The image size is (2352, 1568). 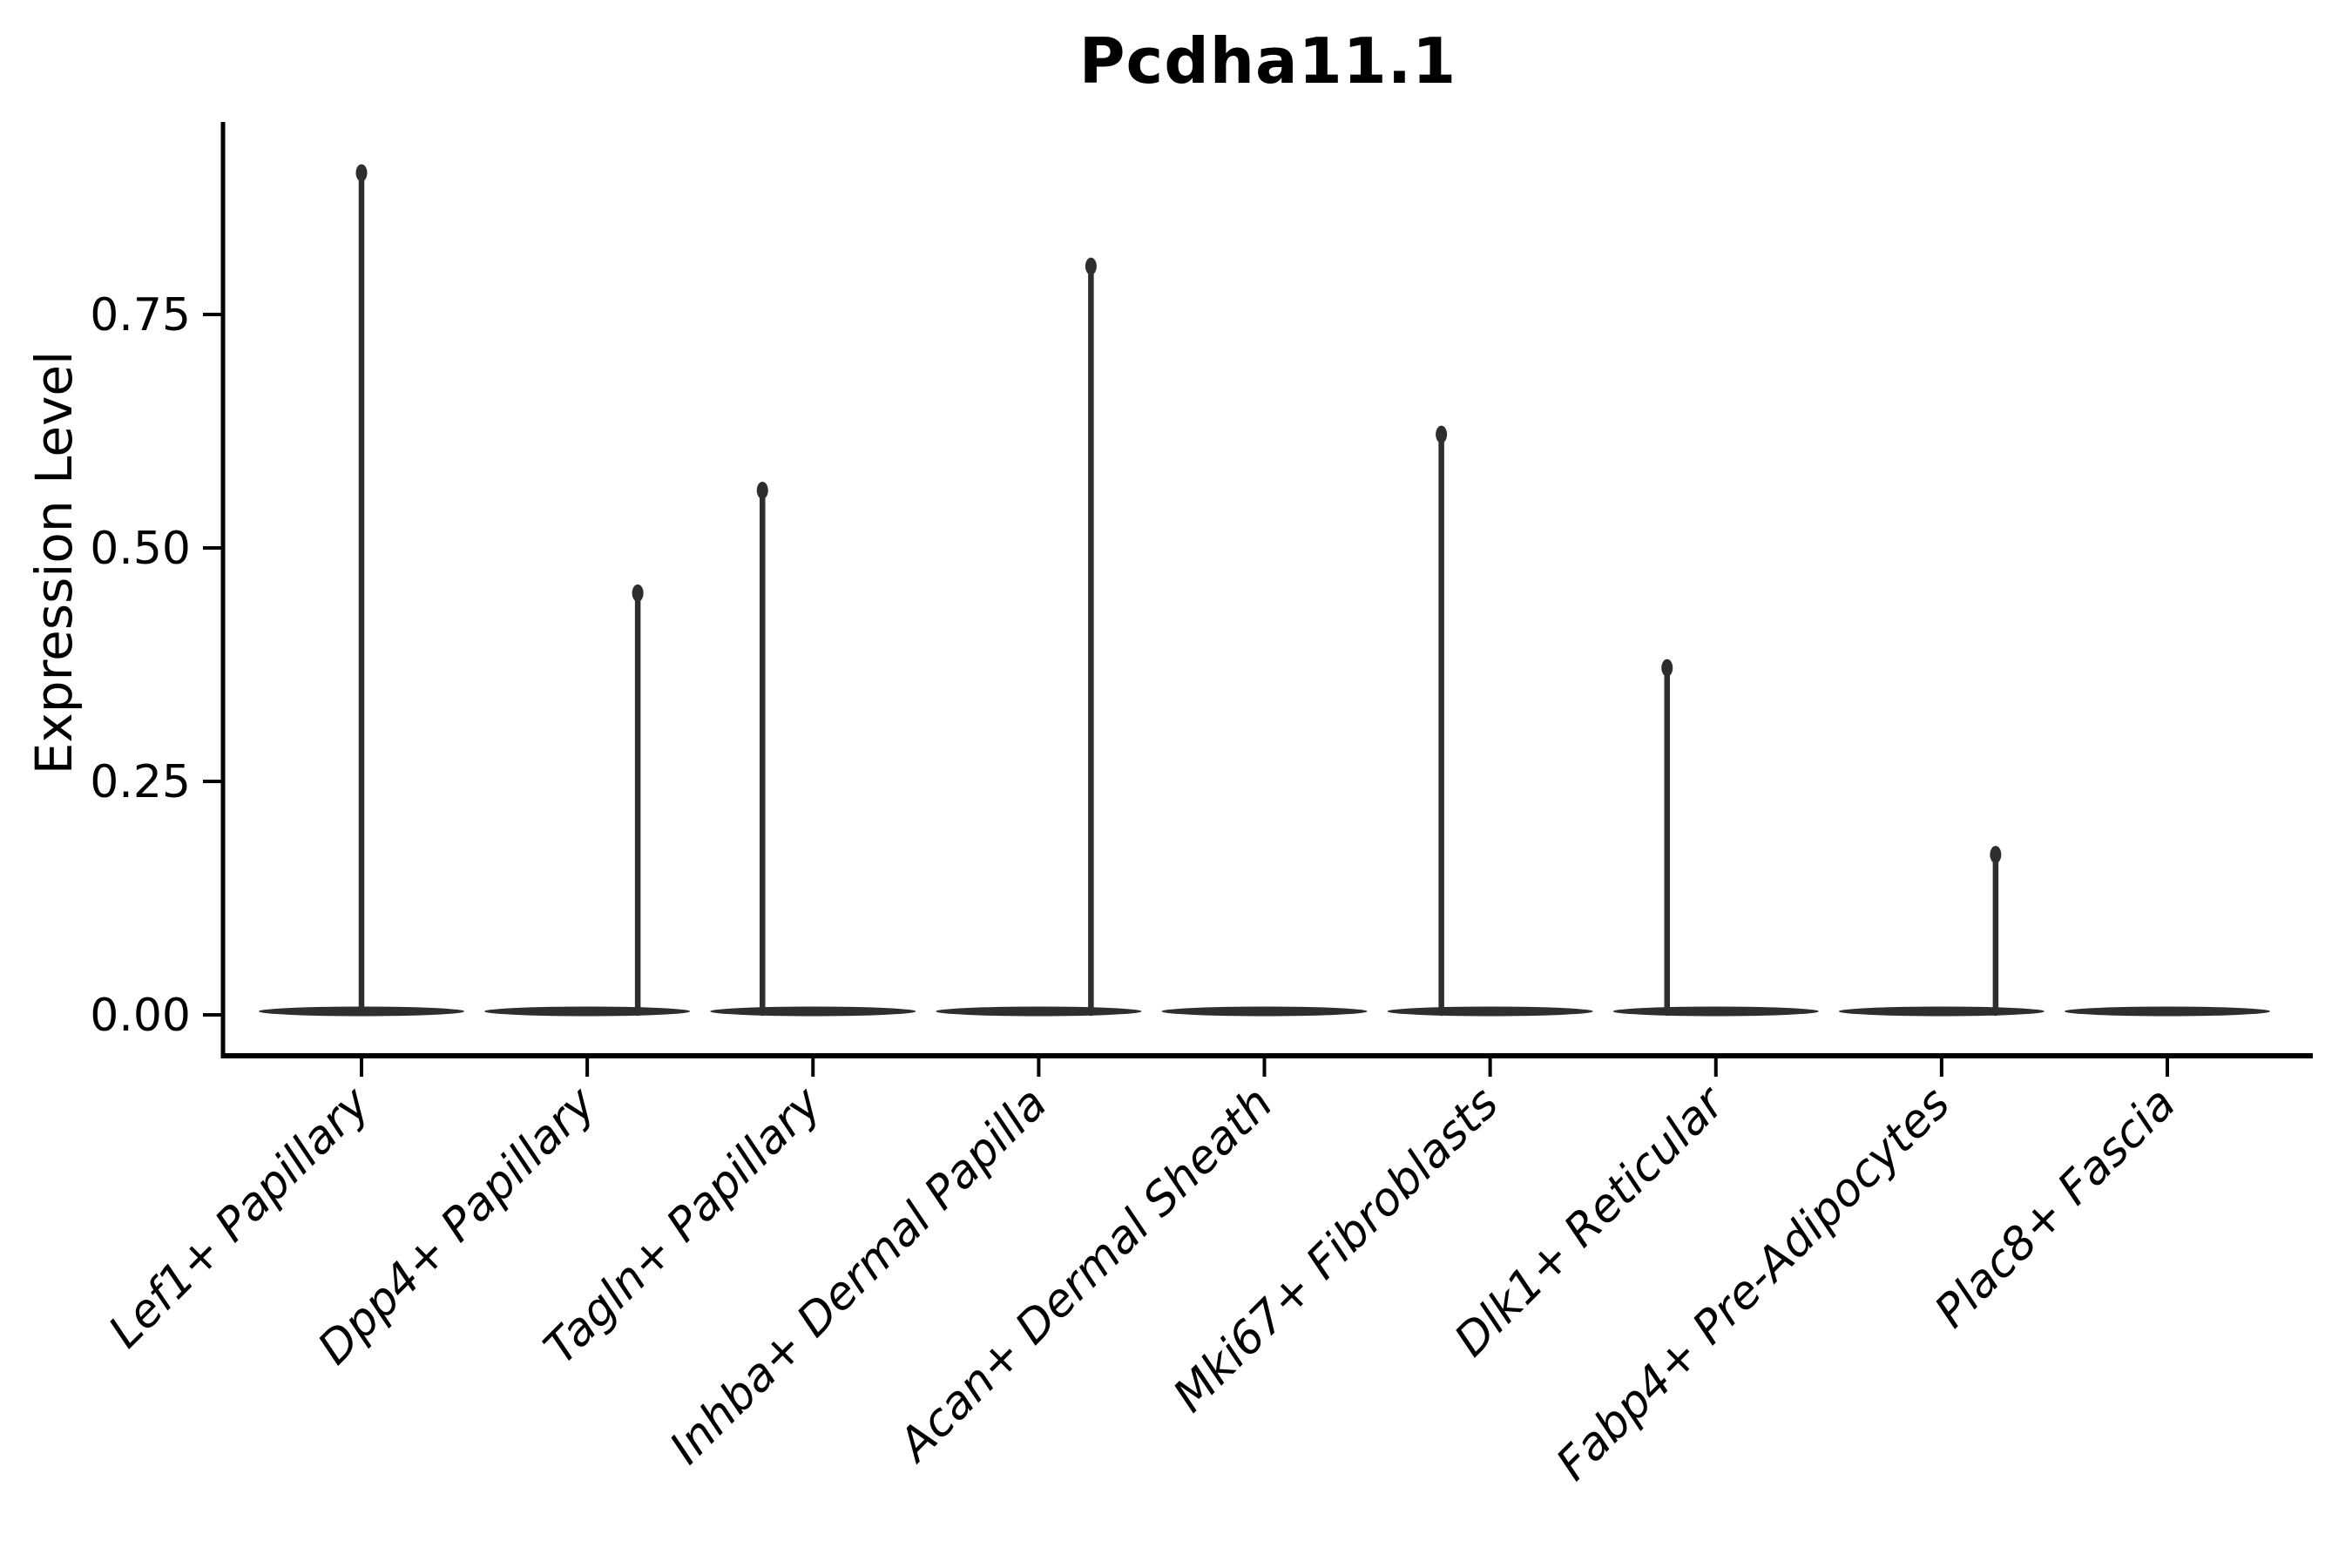 I want to click on y-tick-label: 0.25, so click(x=140, y=782).